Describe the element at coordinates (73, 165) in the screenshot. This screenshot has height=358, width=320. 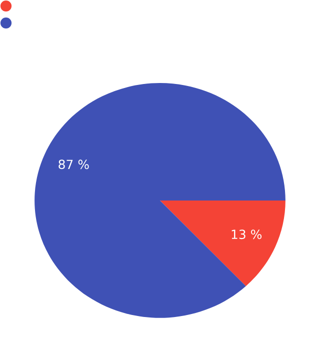
I see `data-label: 87 %` at that location.